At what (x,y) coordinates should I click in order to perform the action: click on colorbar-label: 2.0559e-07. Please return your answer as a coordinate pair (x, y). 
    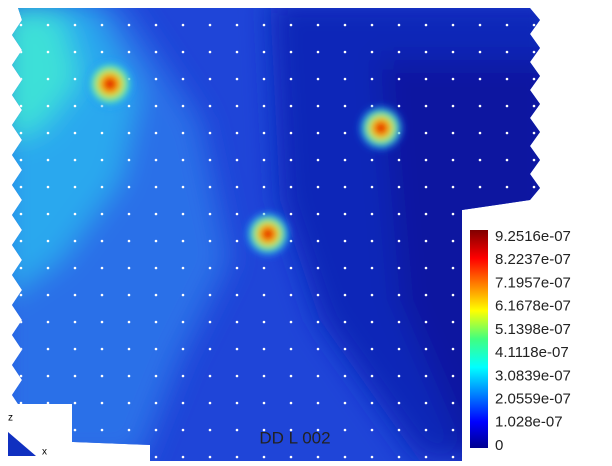
    Looking at the image, I should click on (533, 399).